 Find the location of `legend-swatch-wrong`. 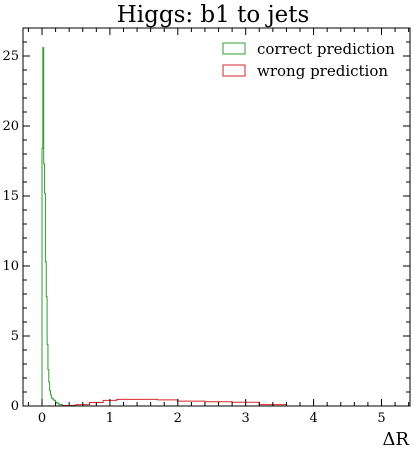

legend-swatch-wrong is located at coordinates (234, 70).